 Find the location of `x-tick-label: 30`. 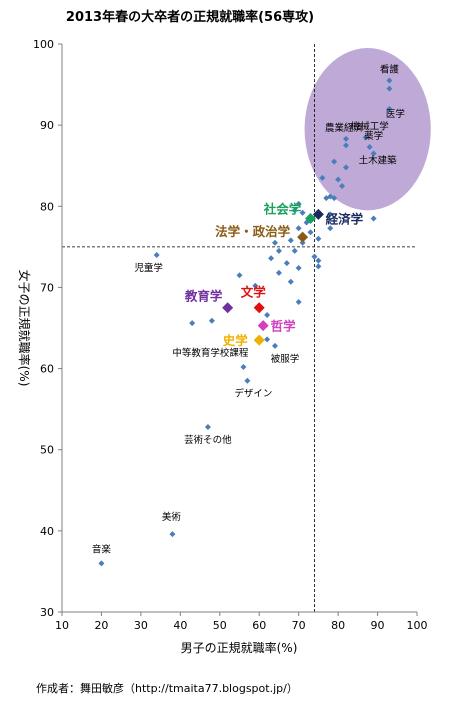

x-tick-label: 30 is located at coordinates (141, 625).